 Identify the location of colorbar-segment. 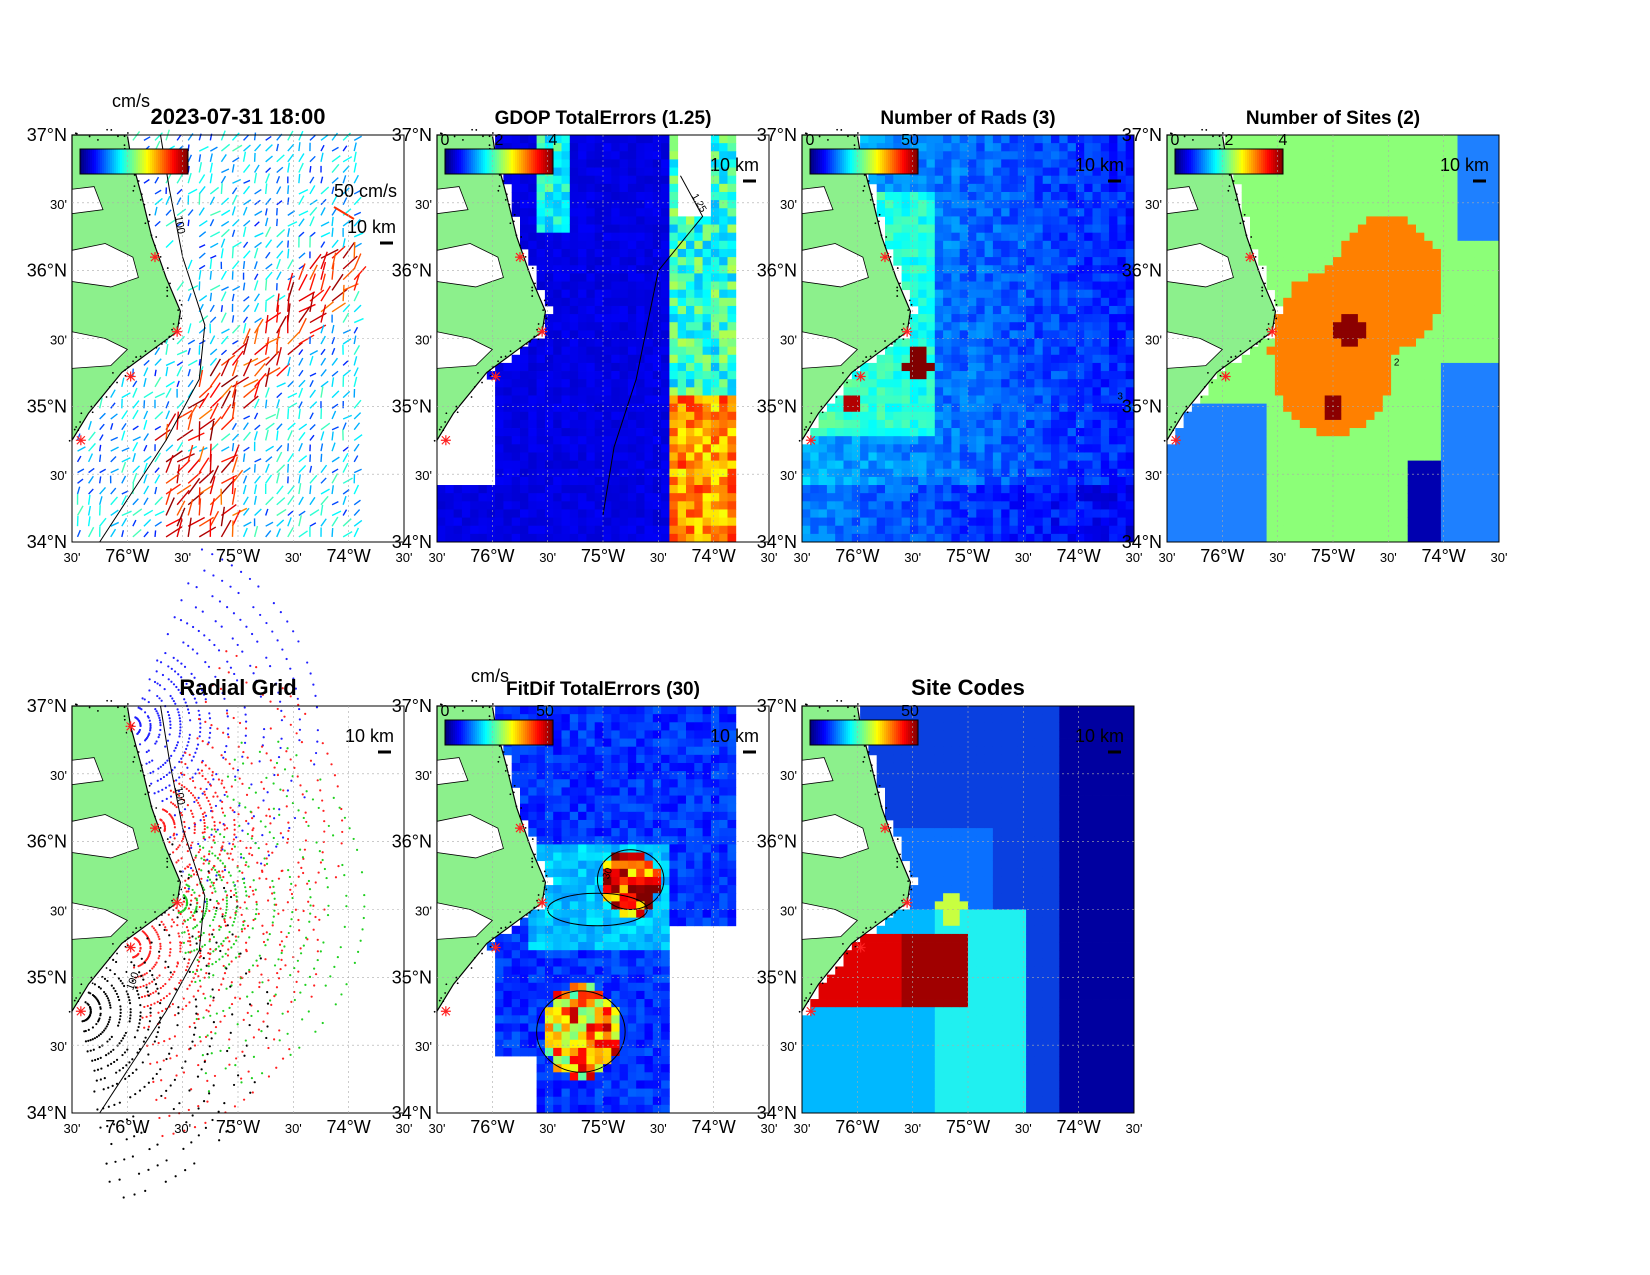
(514, 161).